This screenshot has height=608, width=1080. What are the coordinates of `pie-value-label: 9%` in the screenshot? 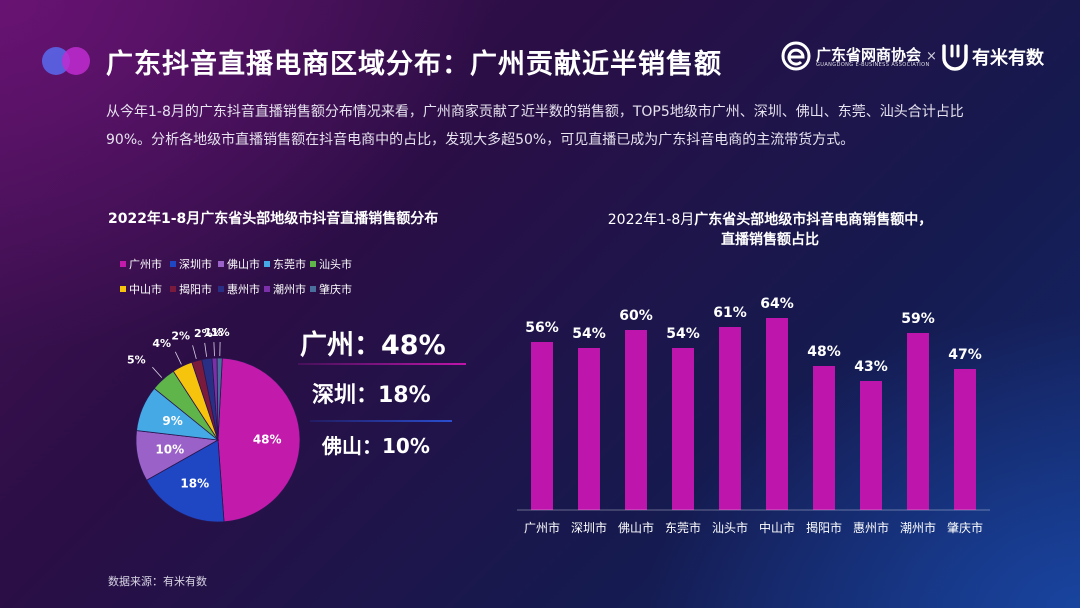 It's located at (172, 421).